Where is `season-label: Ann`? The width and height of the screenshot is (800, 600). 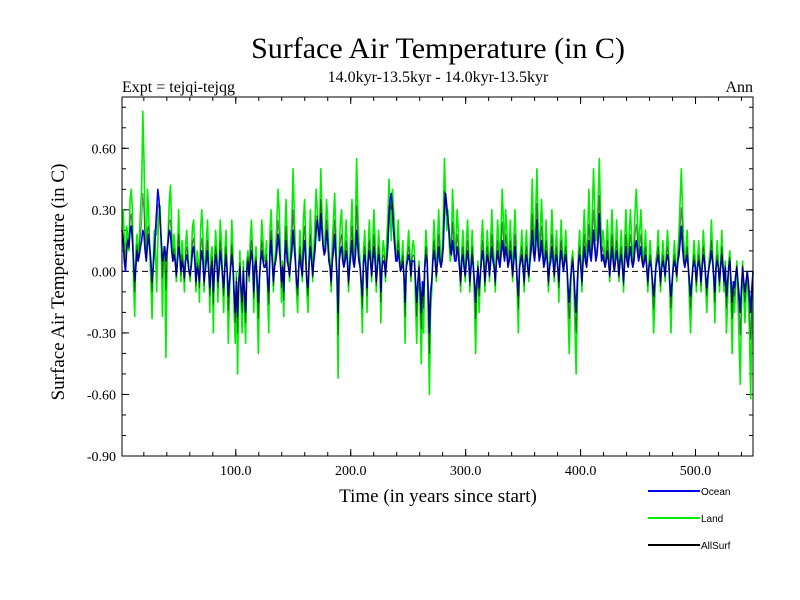 season-label: Ann is located at coordinates (739, 87).